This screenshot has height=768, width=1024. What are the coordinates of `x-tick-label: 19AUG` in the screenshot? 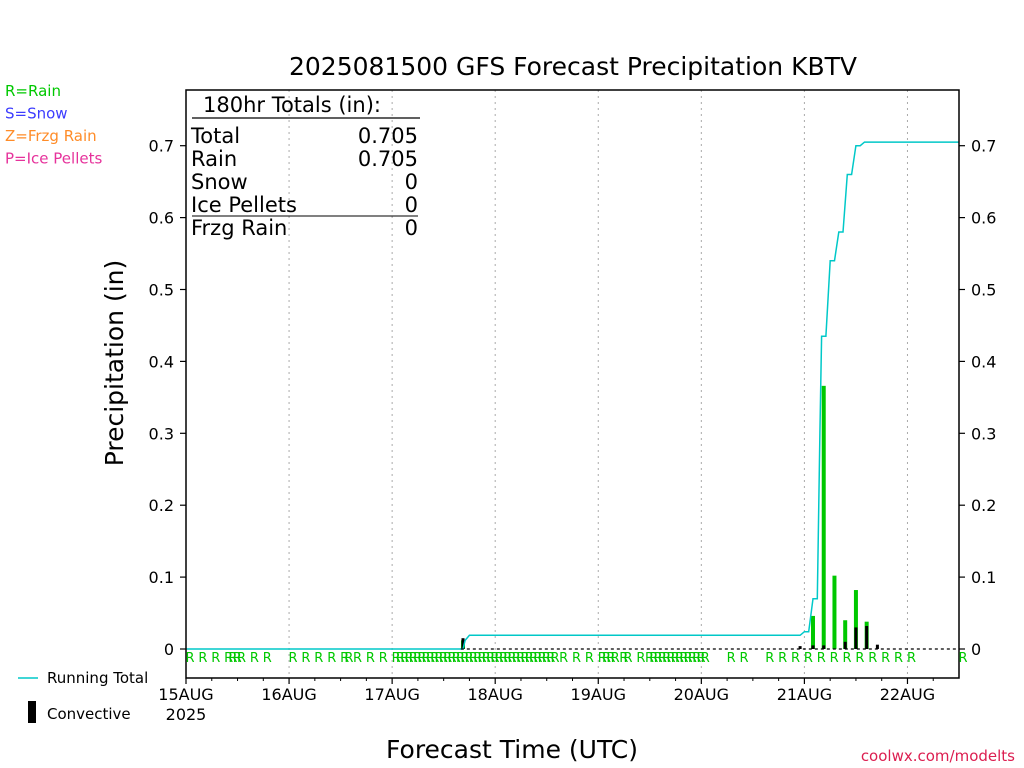 It's located at (598, 694).